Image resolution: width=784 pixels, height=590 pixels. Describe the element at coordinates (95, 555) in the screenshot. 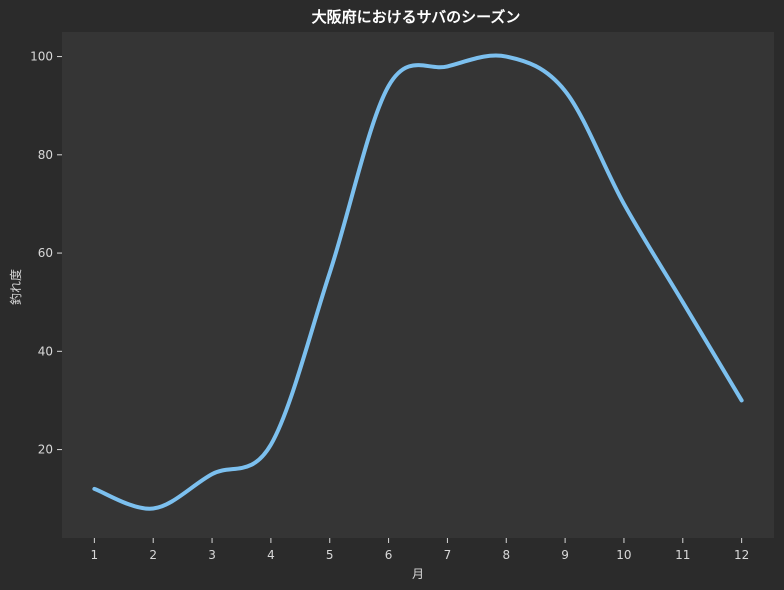

I see `x-tick-label: 1` at that location.